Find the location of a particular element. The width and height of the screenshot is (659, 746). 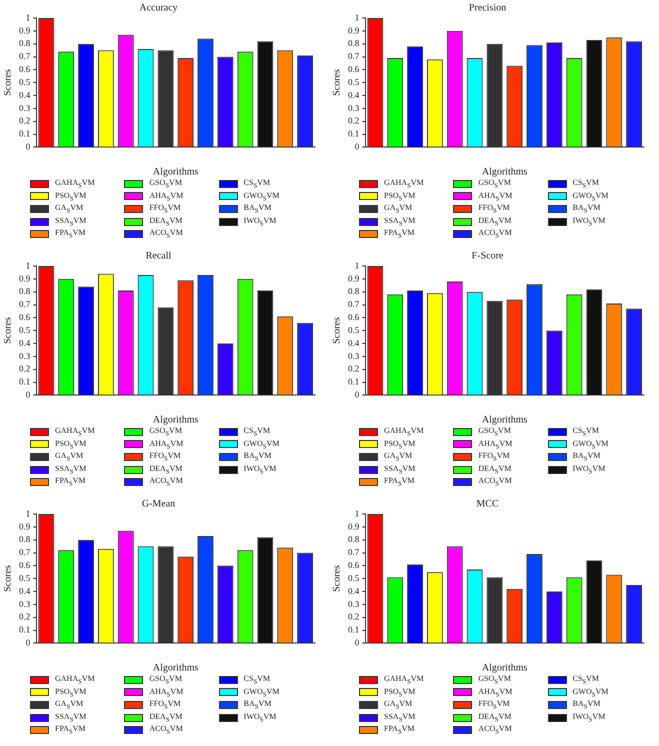

legend-label: FFO$_{S}$VM is located at coordinates (494, 209).